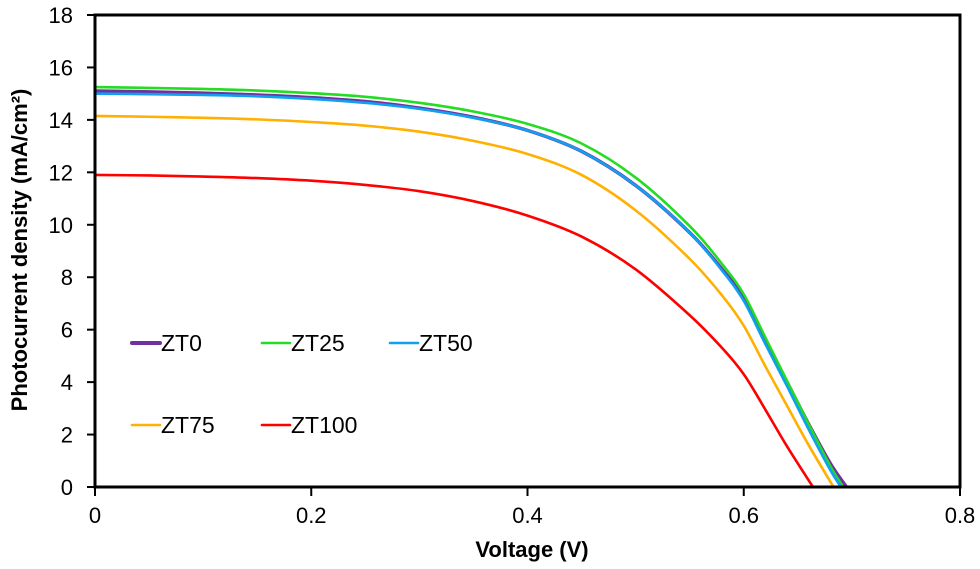  What do you see at coordinates (181, 343) in the screenshot?
I see `legend-label: ZT0` at bounding box center [181, 343].